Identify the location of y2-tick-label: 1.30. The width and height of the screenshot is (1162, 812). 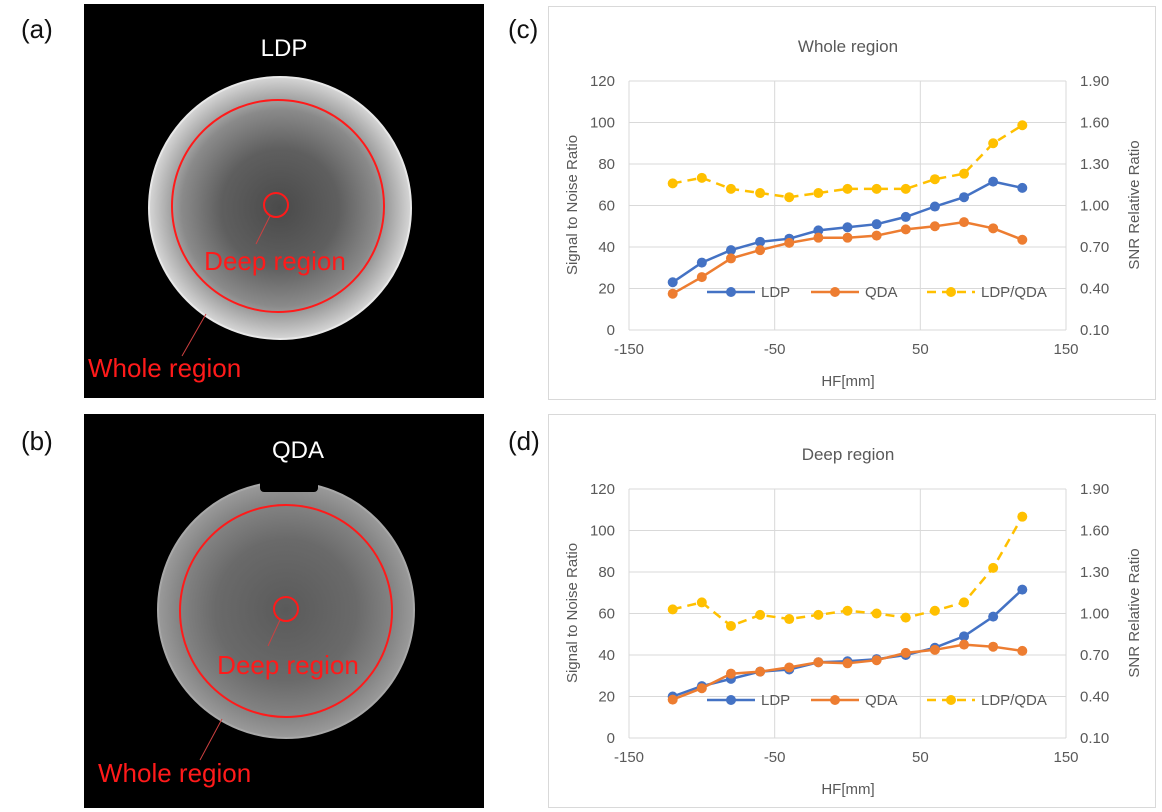
(1094, 164).